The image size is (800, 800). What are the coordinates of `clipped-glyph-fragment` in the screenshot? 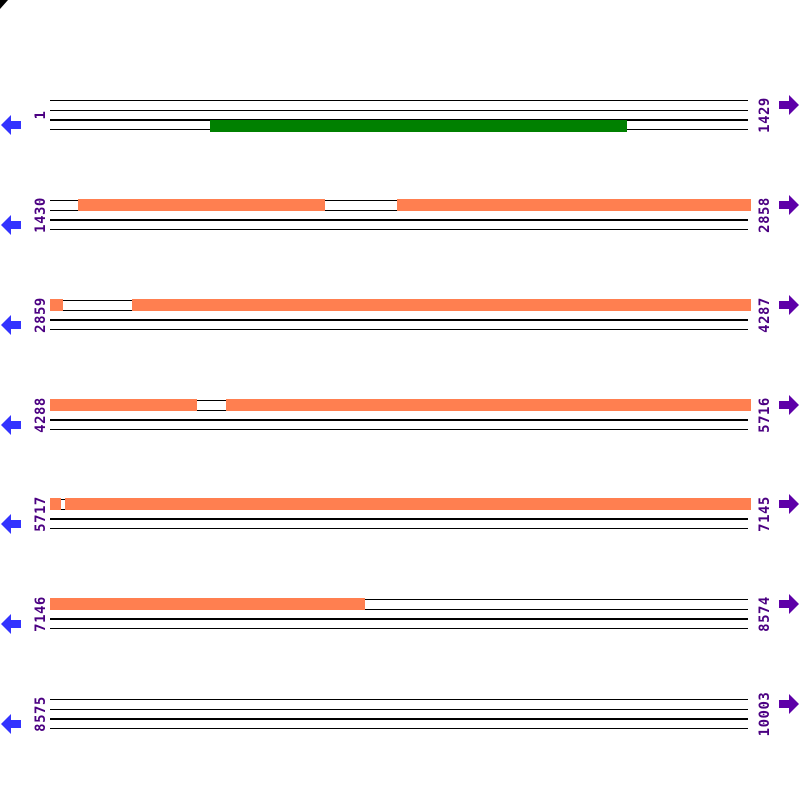 It's located at (4, 4).